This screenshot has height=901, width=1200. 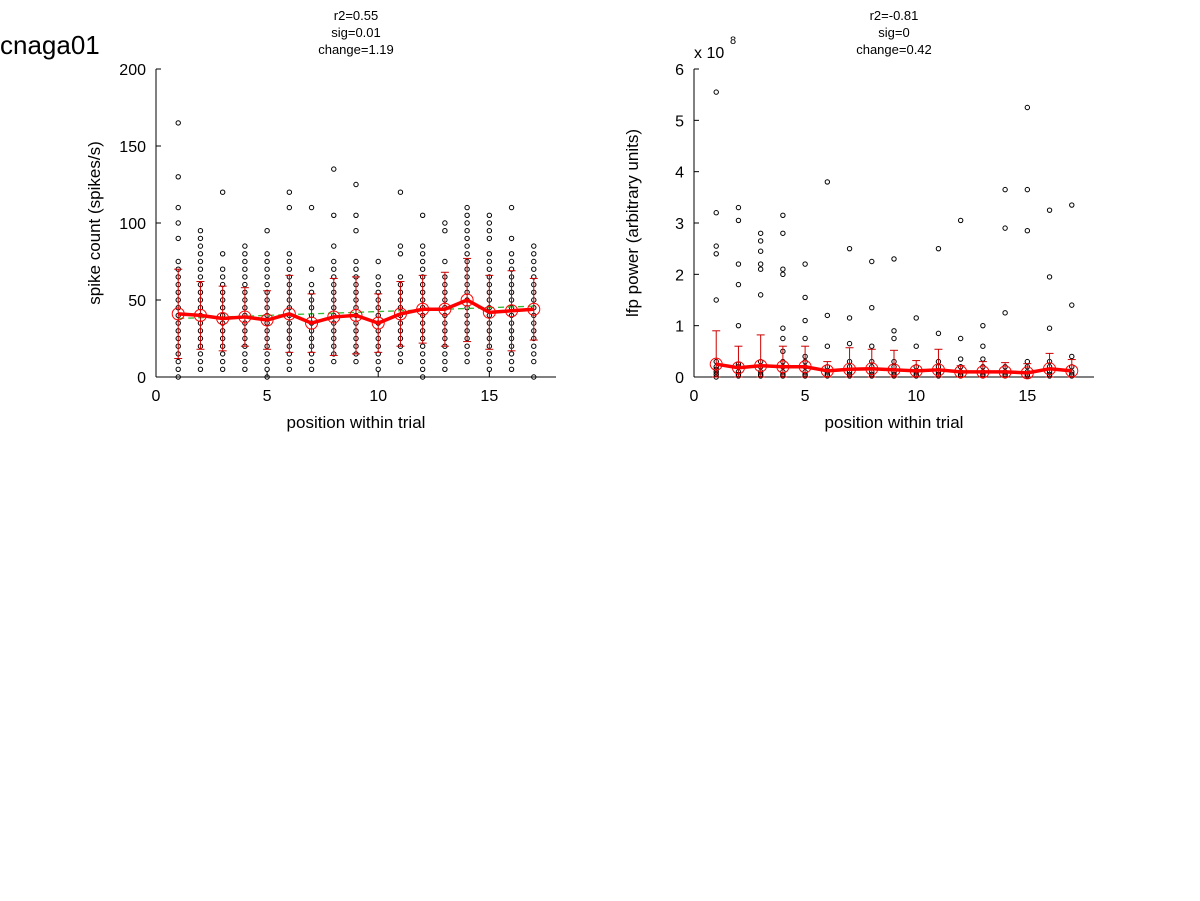 What do you see at coordinates (894, 49) in the screenshot?
I see `stat-text: change=0.42` at bounding box center [894, 49].